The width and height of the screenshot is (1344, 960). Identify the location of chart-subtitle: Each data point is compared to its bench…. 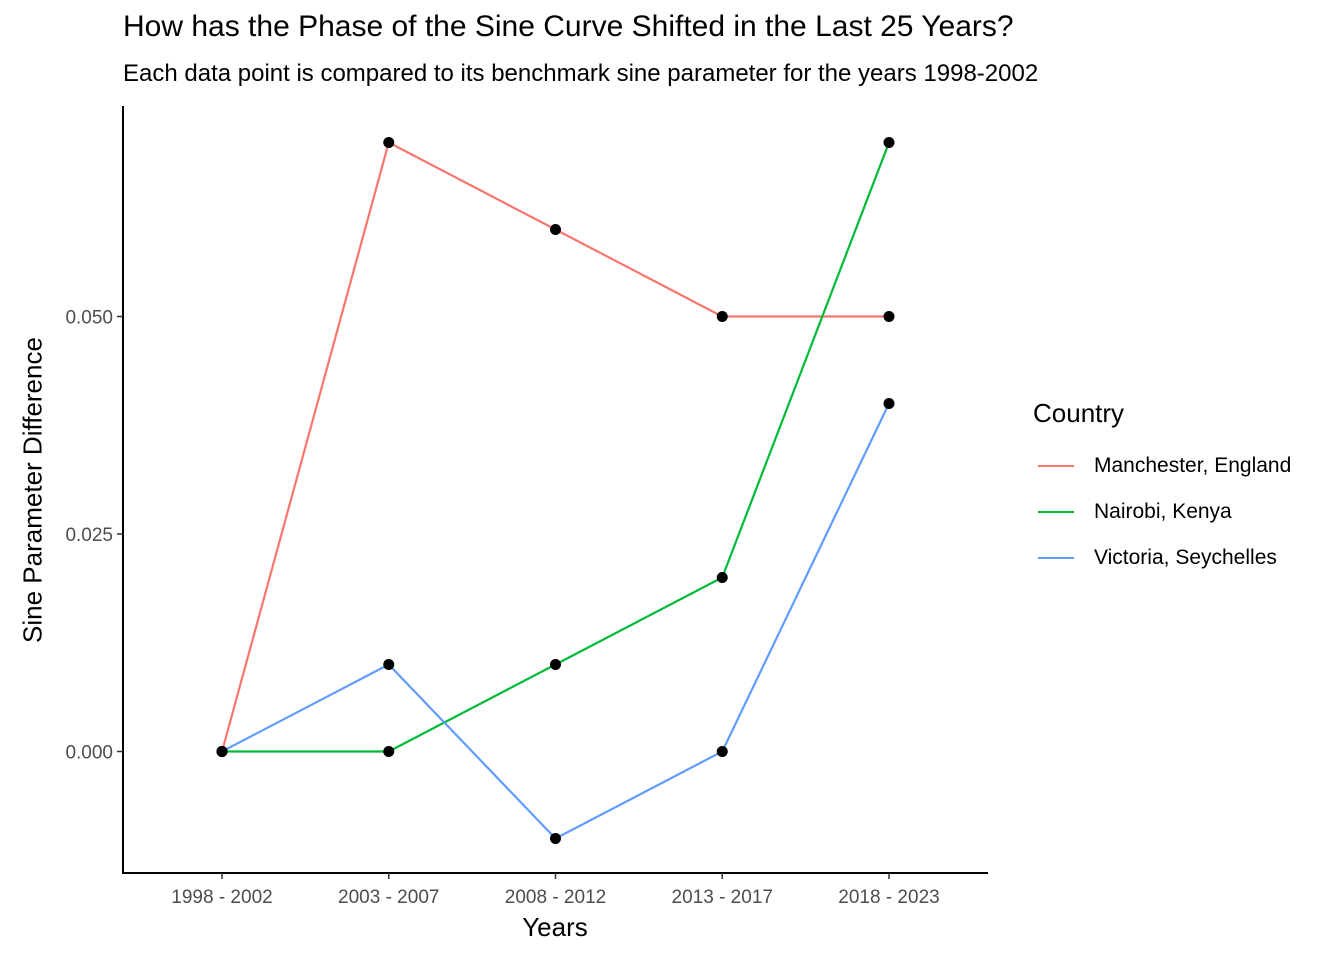
(581, 73).